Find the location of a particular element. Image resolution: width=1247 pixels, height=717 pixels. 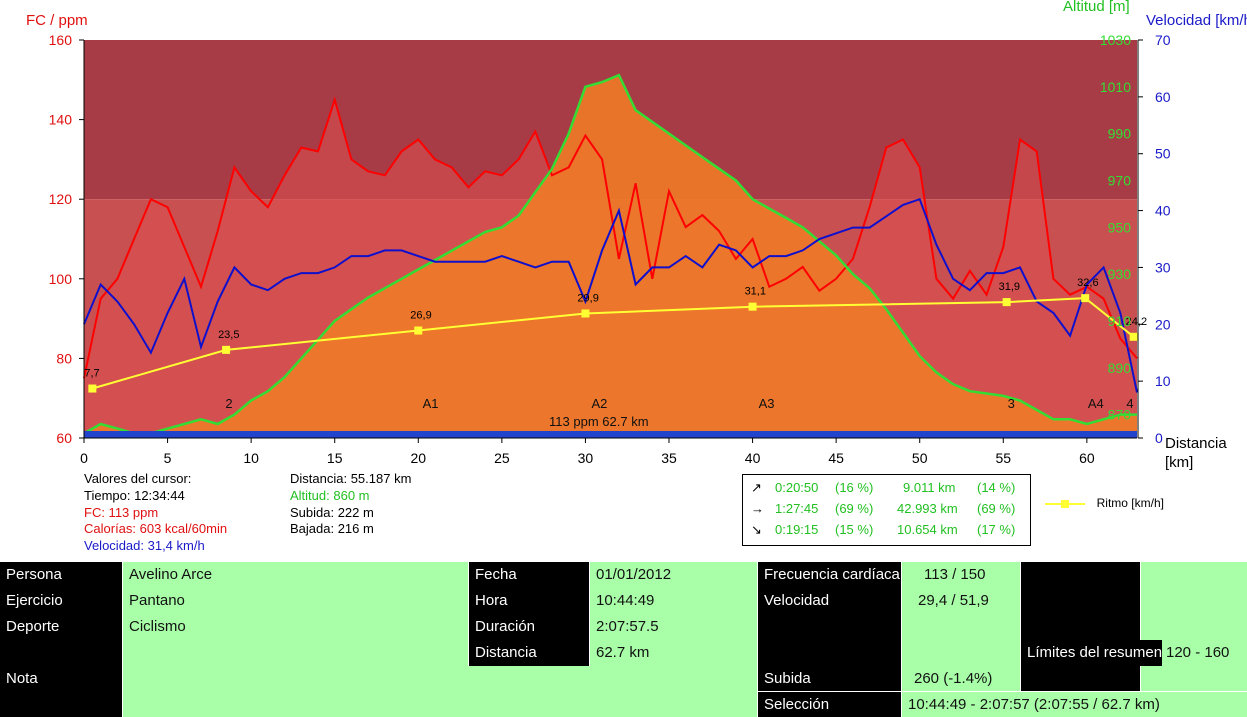

slope-time: 1:27:45 is located at coordinates (797, 508).